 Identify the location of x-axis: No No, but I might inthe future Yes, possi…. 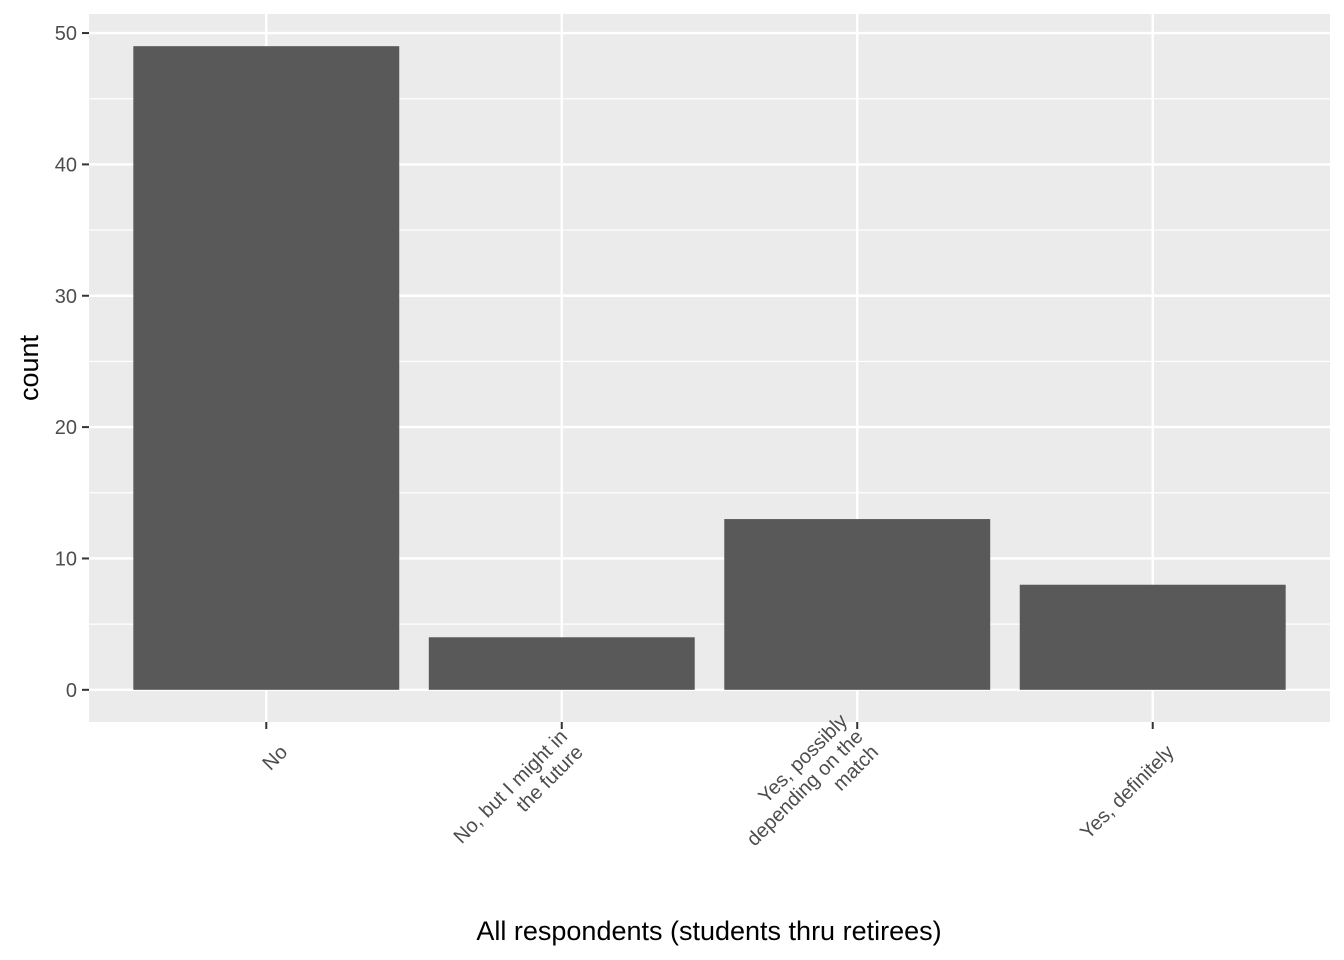
(718, 788).